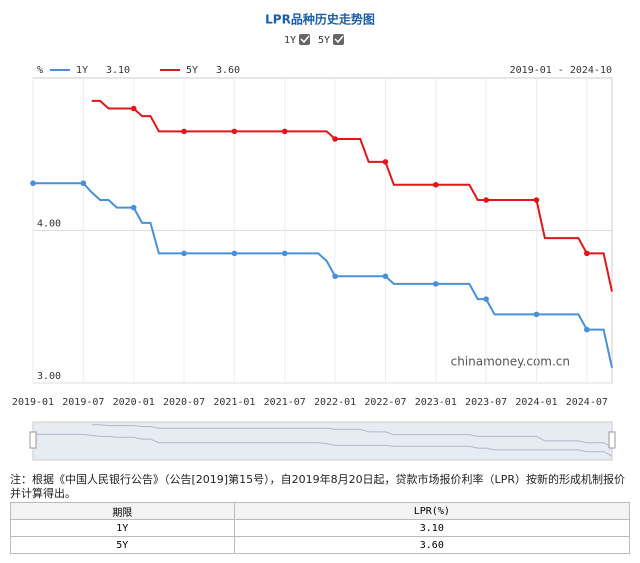 The height and width of the screenshot is (563, 640). I want to click on range-label: 2019-01 - 2024-10, so click(561, 70).